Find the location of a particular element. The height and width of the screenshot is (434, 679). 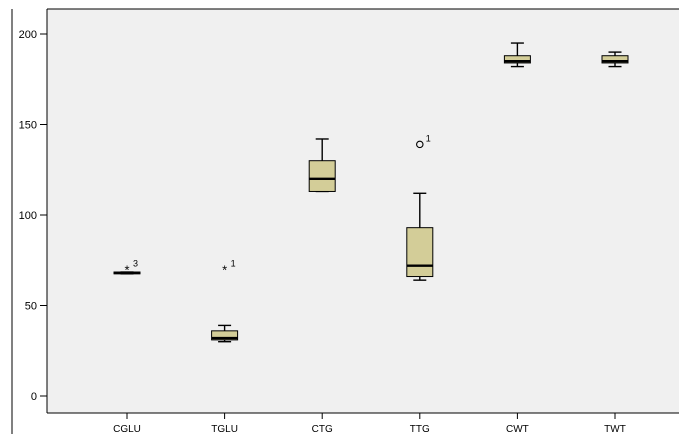

outliers-layer: * 3 * 11 is located at coordinates (277, 205).